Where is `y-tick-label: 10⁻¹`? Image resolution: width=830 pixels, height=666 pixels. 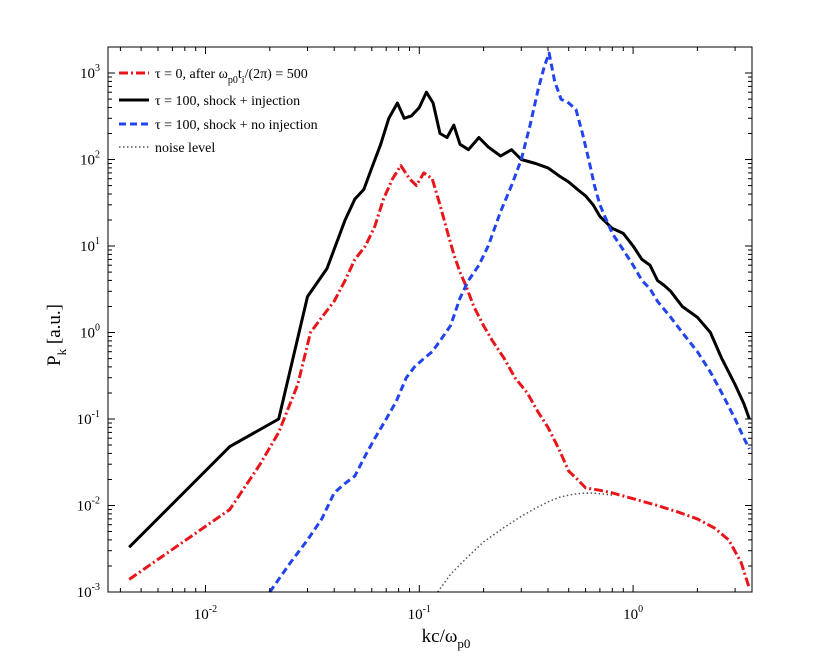 y-tick-label: 10⁻¹ is located at coordinates (88, 418).